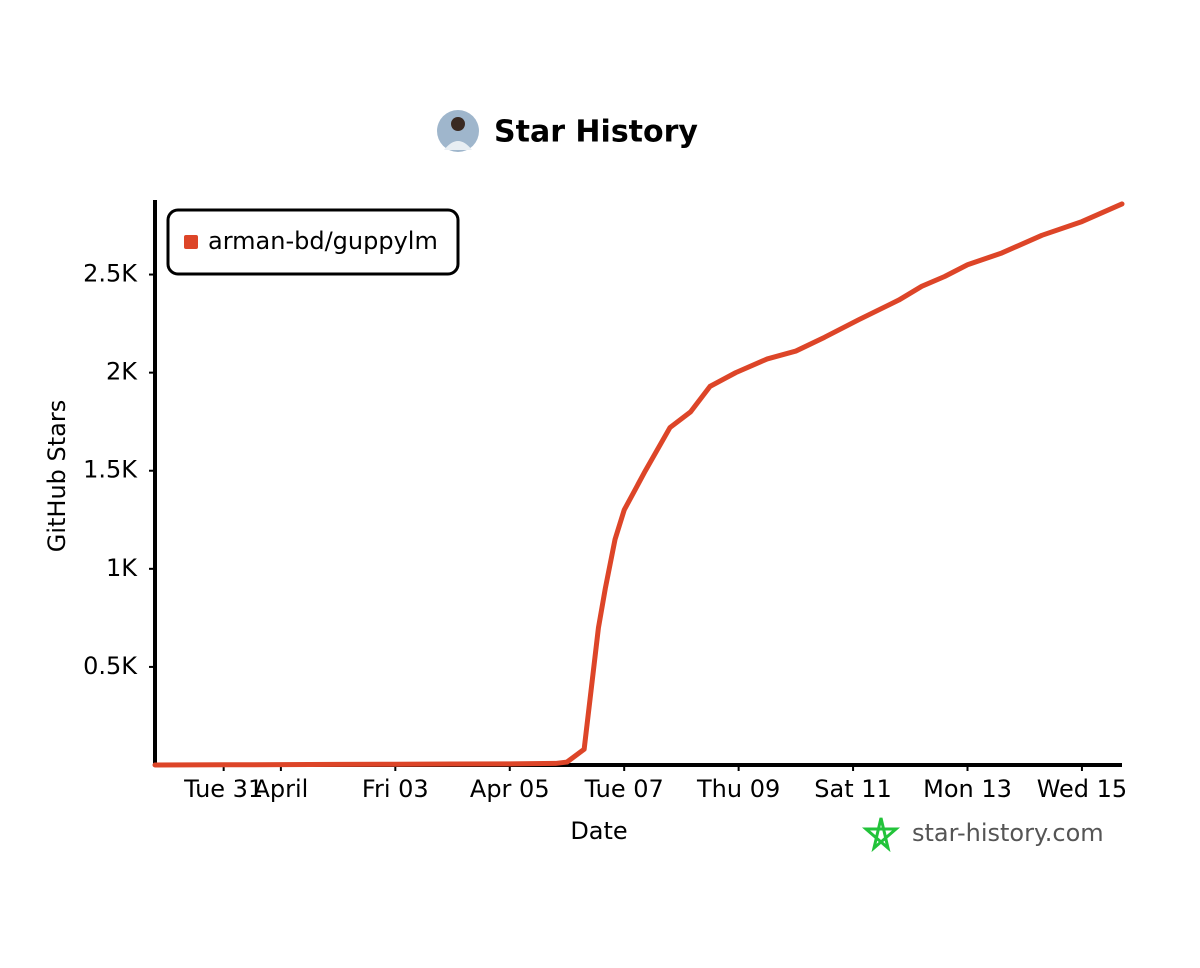 This screenshot has width=1200, height=968. What do you see at coordinates (967, 789) in the screenshot?
I see `x-tick-label: Mon 13` at bounding box center [967, 789].